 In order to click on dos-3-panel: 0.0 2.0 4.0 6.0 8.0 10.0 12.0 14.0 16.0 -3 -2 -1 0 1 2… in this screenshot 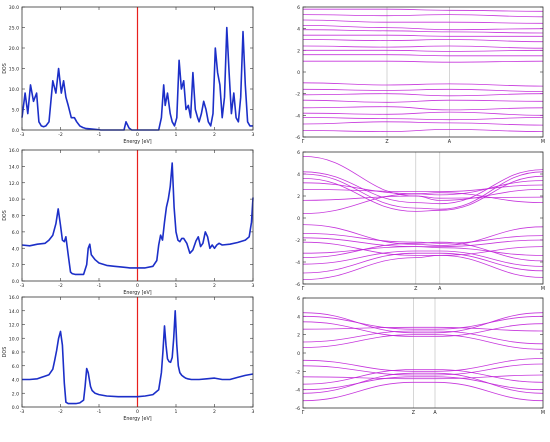, I will do `click(128, 358)`.